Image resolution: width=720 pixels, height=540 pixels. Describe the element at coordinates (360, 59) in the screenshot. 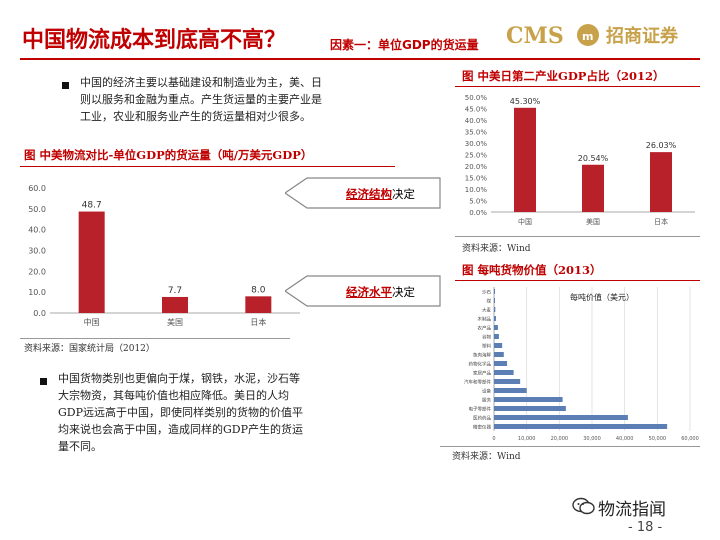

I see `header-divider` at that location.